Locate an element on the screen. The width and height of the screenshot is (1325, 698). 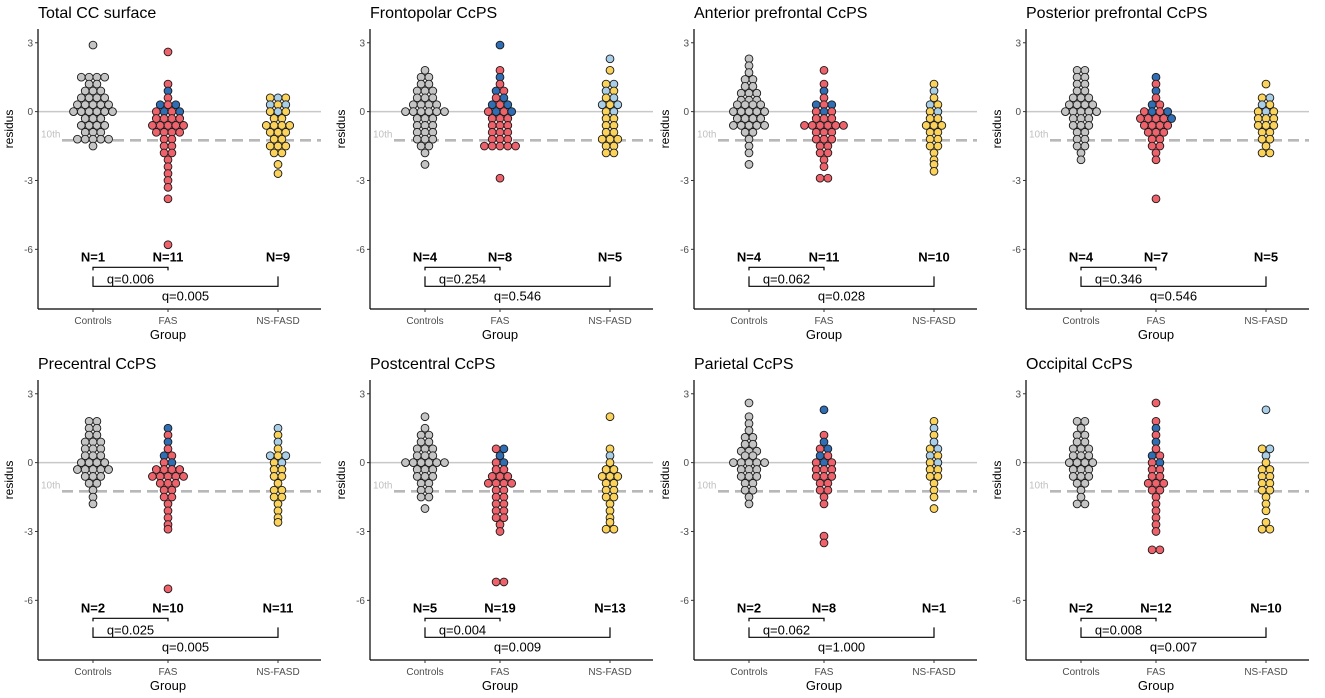
q-value-controls-nsfasd: q=0.005 is located at coordinates (185, 295).